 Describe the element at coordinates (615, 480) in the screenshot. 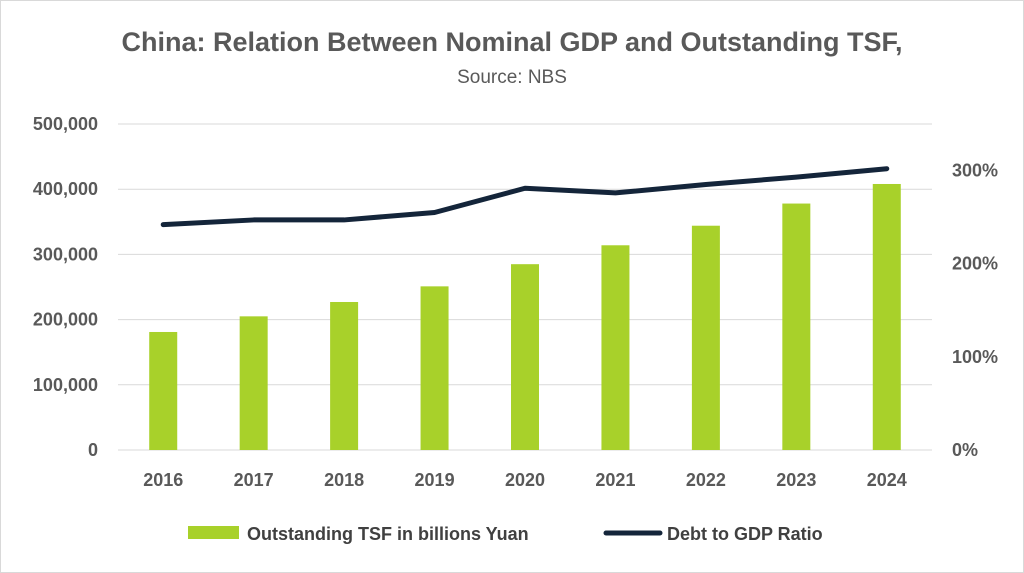

I see `x-tick-label: 2021` at that location.